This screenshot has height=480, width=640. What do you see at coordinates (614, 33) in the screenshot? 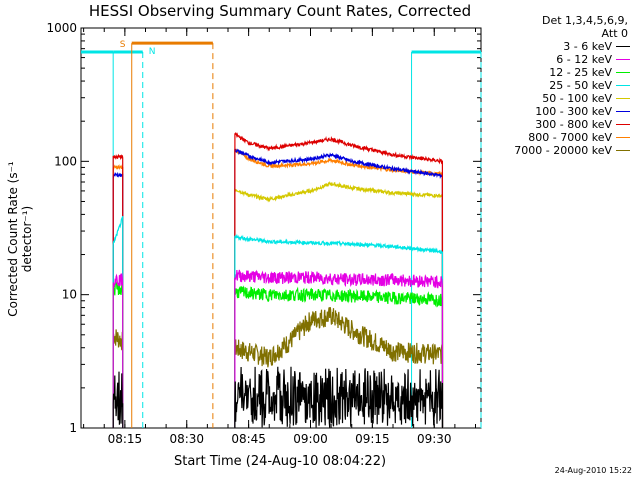
I see `legend-header-line-2: Att 0` at bounding box center [614, 33].